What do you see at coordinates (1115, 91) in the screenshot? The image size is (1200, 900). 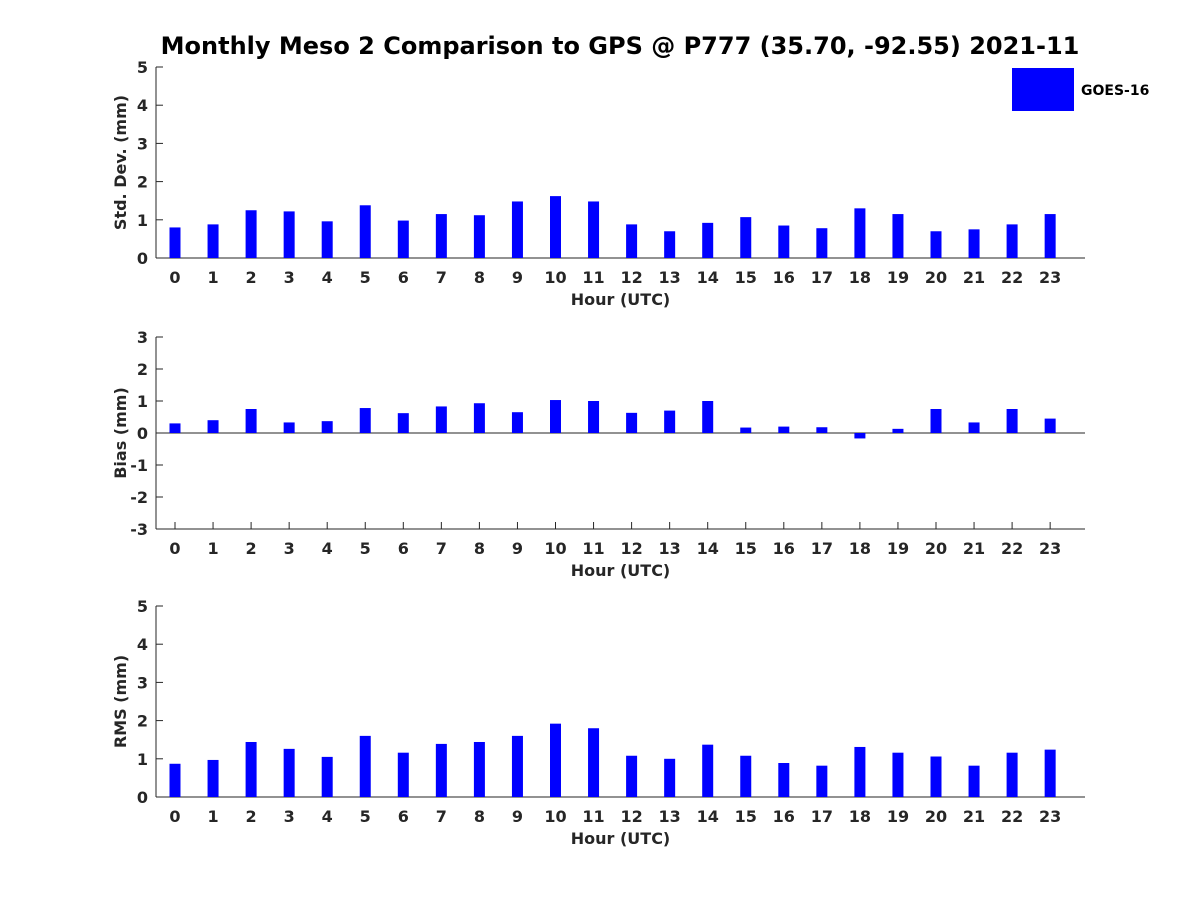 I see `legend-label: GOES-16` at bounding box center [1115, 91].